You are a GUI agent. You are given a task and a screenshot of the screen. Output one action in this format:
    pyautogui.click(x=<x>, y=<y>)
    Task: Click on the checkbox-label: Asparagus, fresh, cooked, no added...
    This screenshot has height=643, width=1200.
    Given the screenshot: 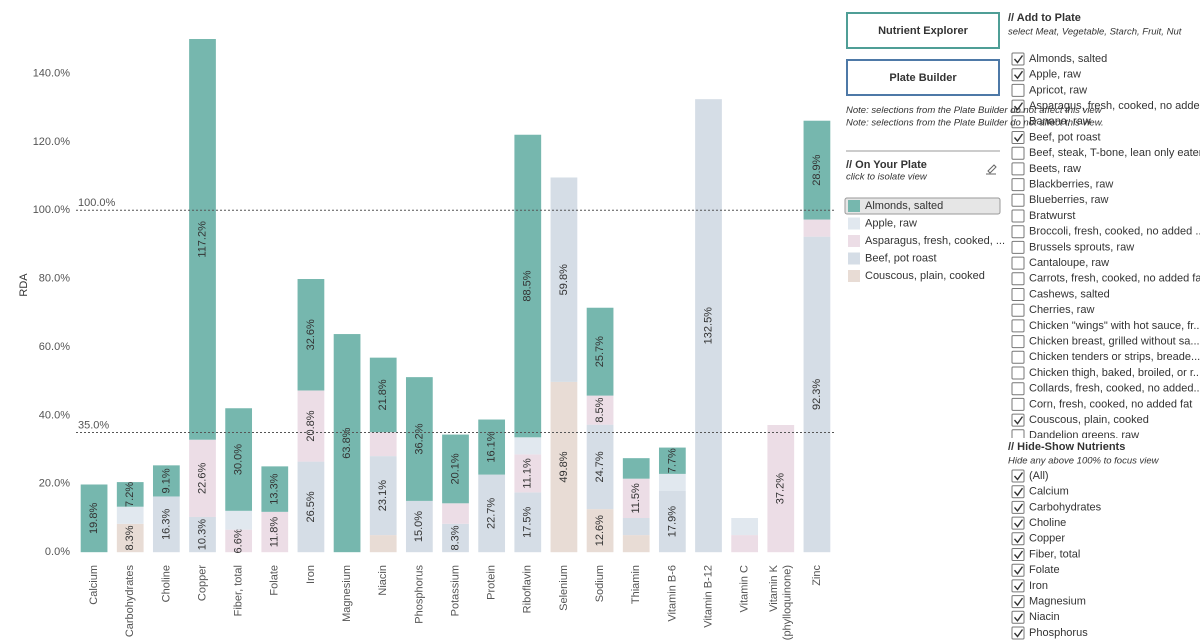 What is the action you would take?
    pyautogui.click(x=1114, y=106)
    